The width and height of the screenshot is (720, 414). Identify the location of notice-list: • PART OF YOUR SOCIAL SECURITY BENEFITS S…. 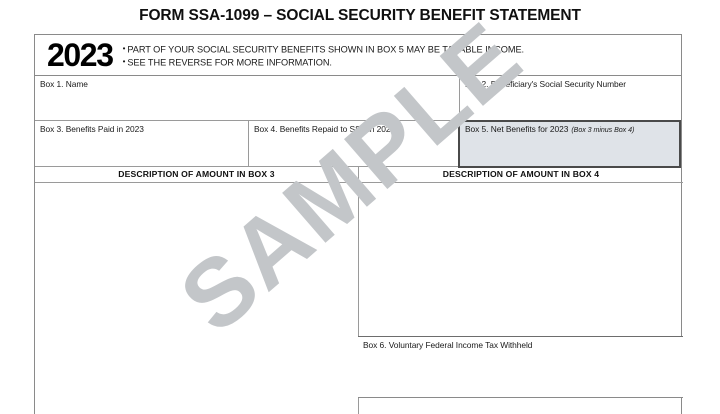
(323, 56).